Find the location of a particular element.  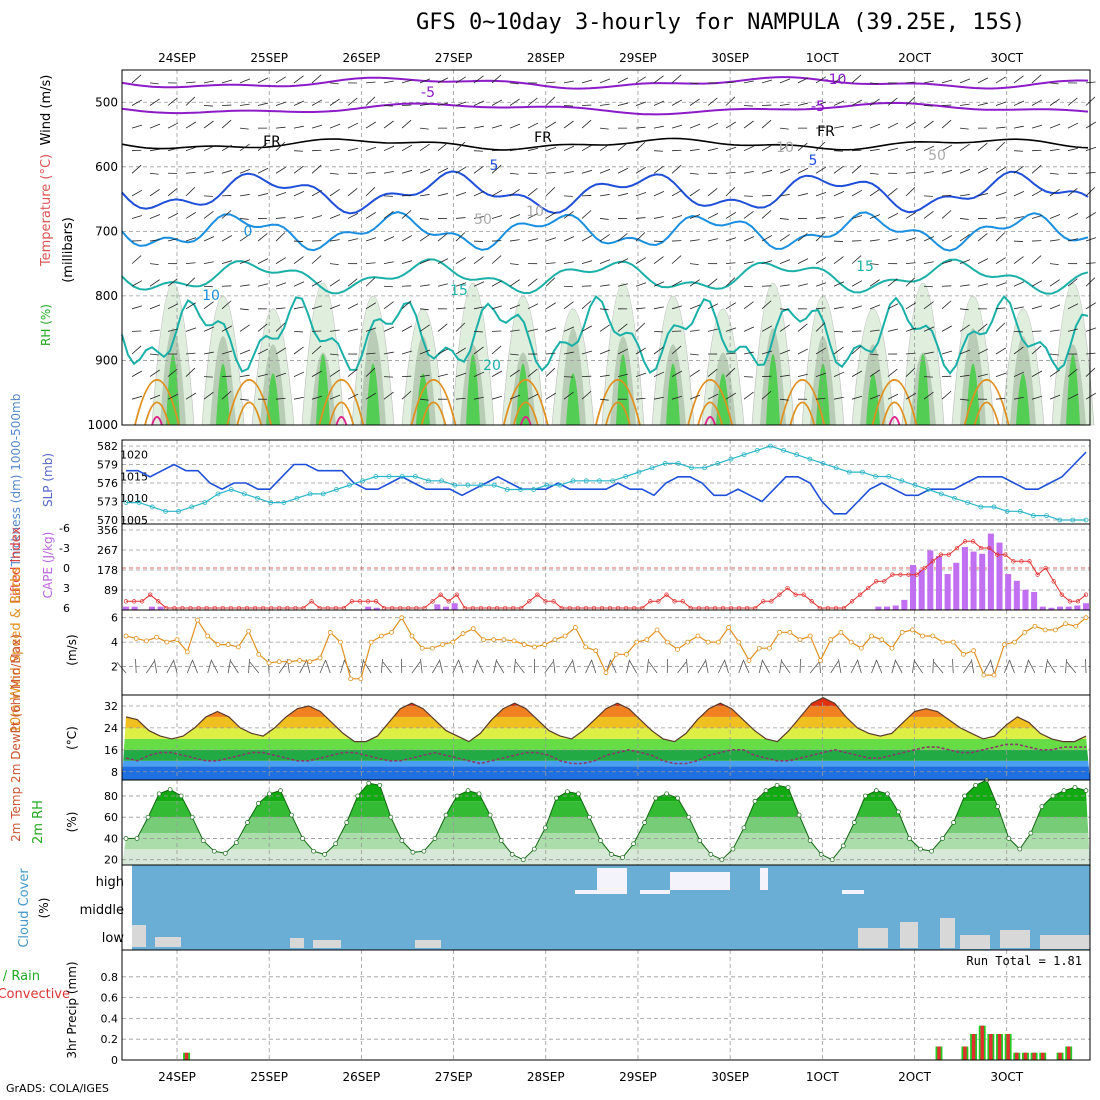

date-label-top-29SEP: 29SEP is located at coordinates (638, 58).